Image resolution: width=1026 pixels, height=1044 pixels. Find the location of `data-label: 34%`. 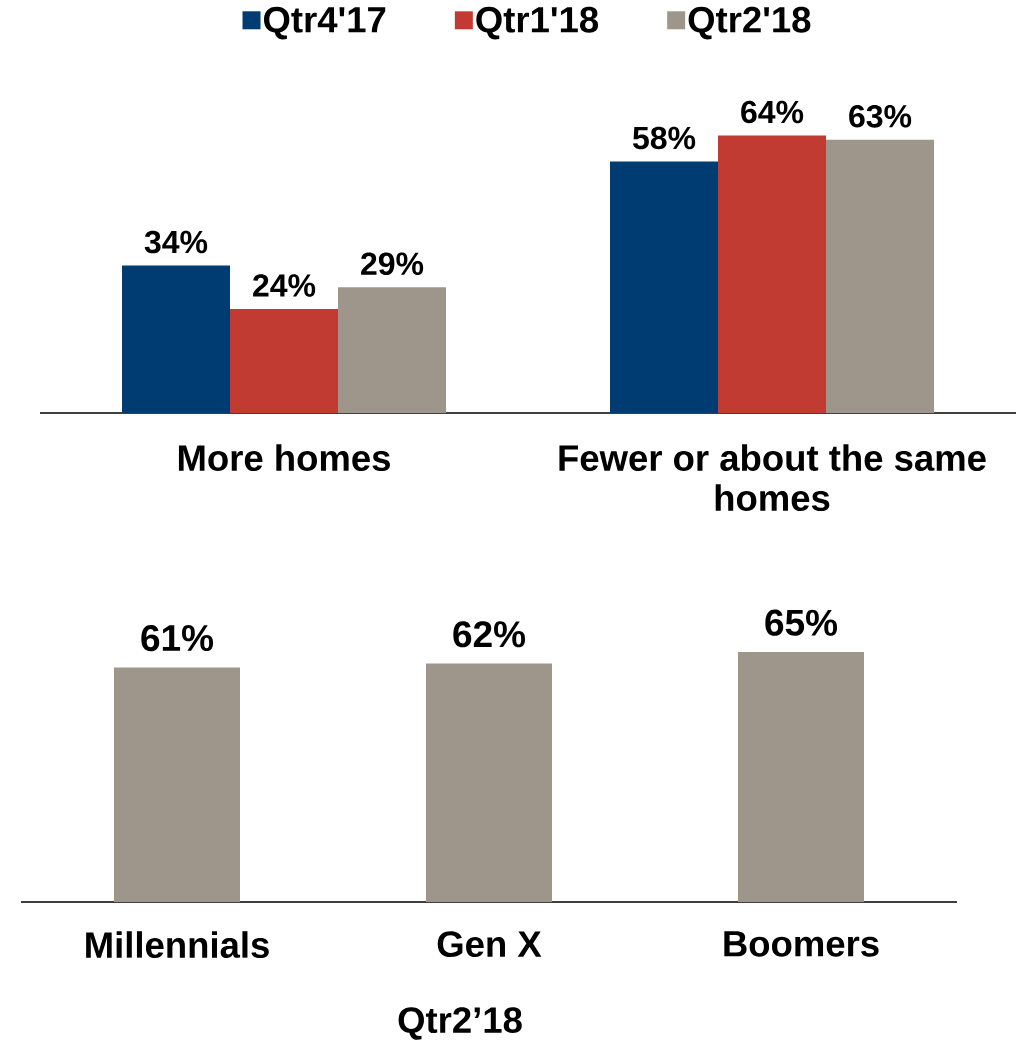

data-label: 34% is located at coordinates (176, 242).